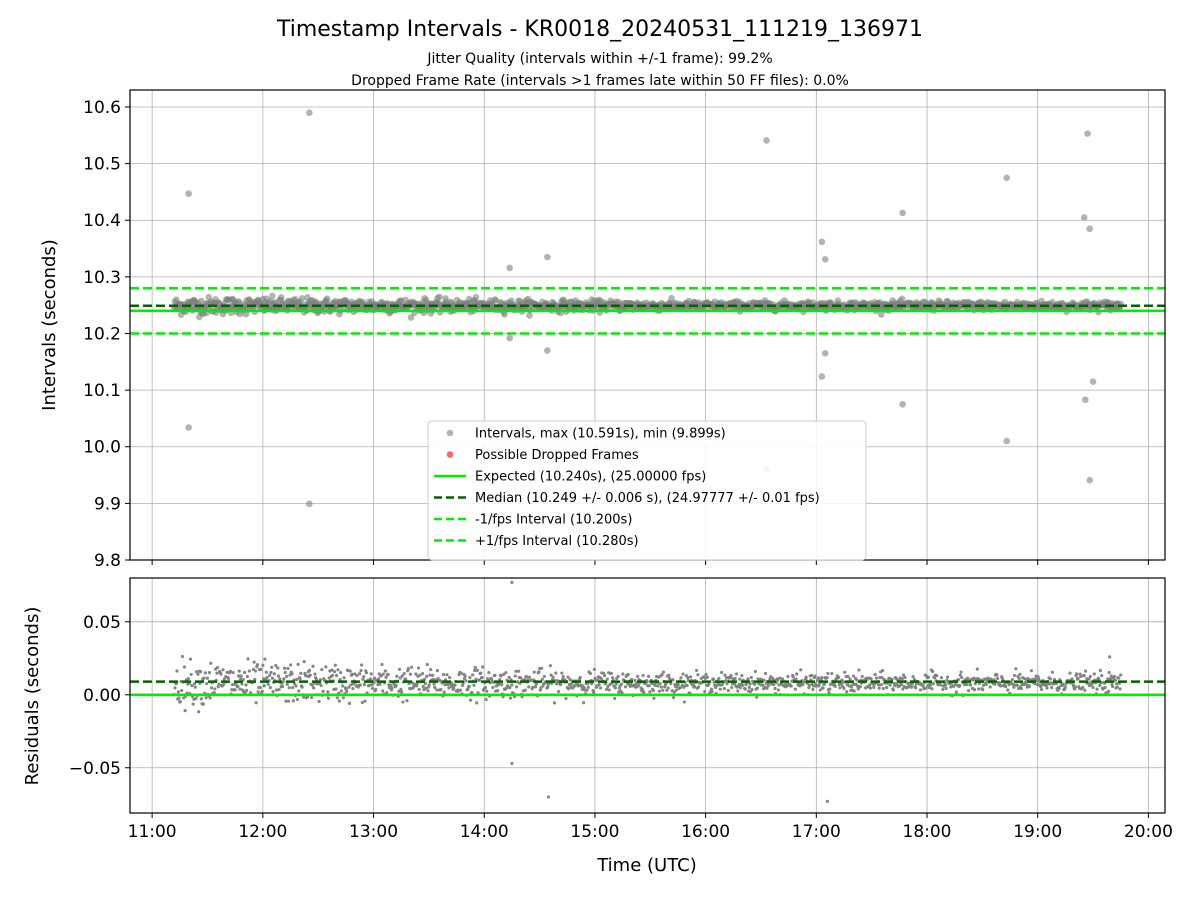 This screenshot has width=1200, height=900. I want to click on intervals-ytick-label: 10.6, so click(102, 108).